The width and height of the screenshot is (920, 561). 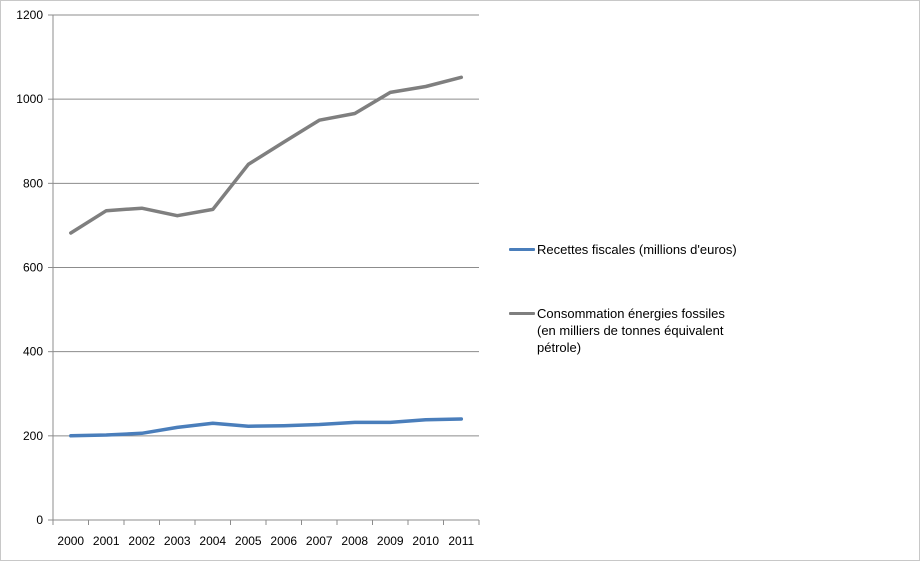 I want to click on x-tick-label-2003: 2003, so click(x=177, y=541).